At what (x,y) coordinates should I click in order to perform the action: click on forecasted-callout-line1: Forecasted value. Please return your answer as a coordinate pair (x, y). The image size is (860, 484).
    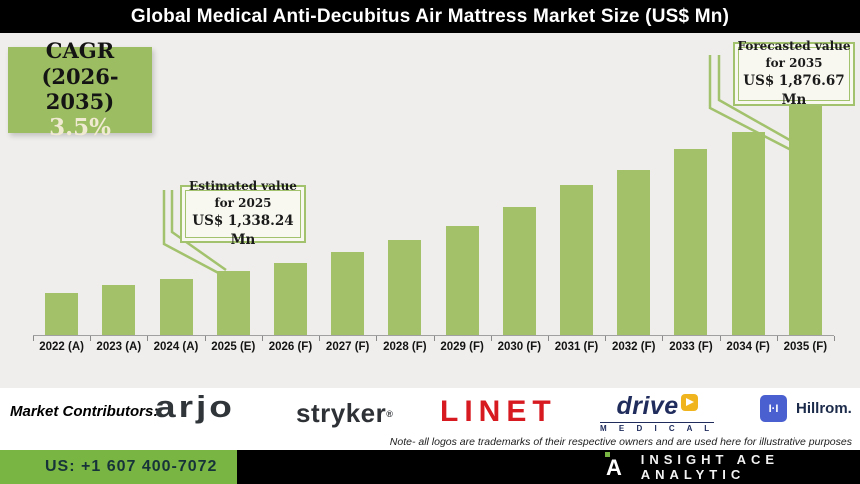
    Looking at the image, I should click on (794, 46).